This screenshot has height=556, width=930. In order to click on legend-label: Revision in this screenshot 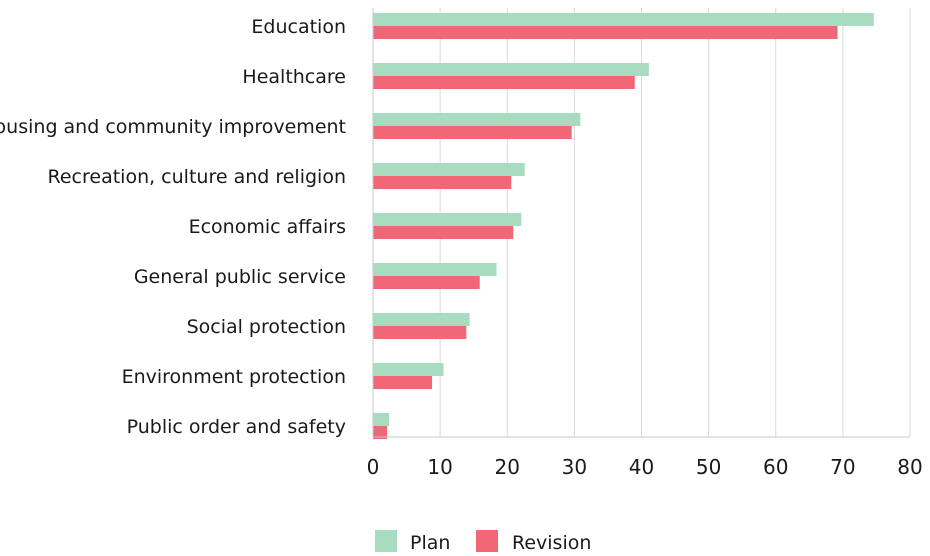, I will do `click(551, 542)`.